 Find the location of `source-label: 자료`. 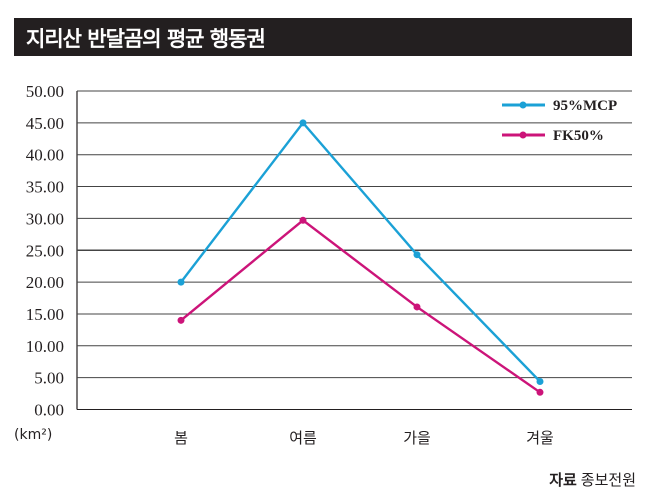

source-label: 자료 is located at coordinates (563, 480).